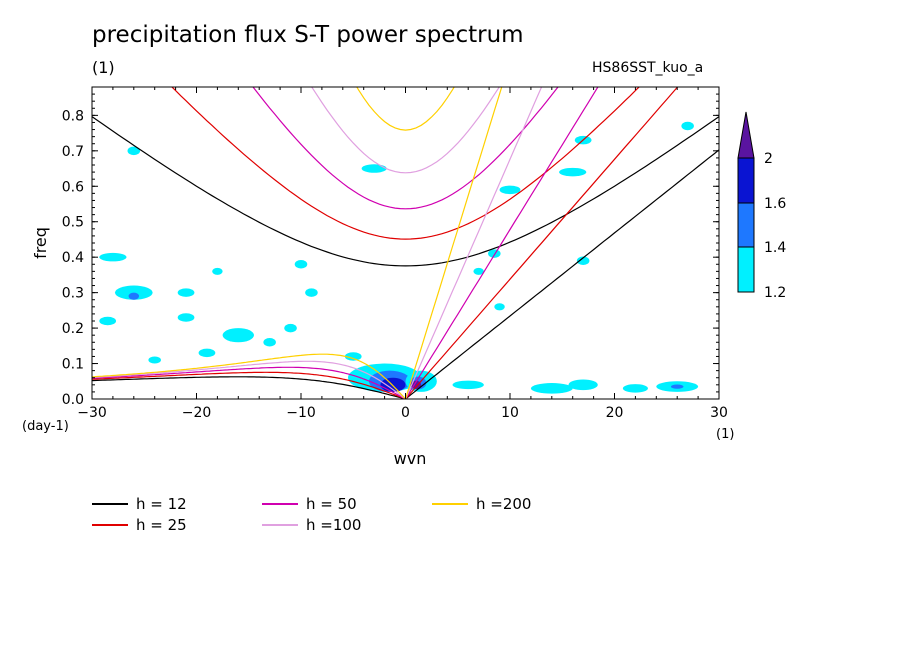  I want to click on legend-label: h = 50, so click(331, 504).